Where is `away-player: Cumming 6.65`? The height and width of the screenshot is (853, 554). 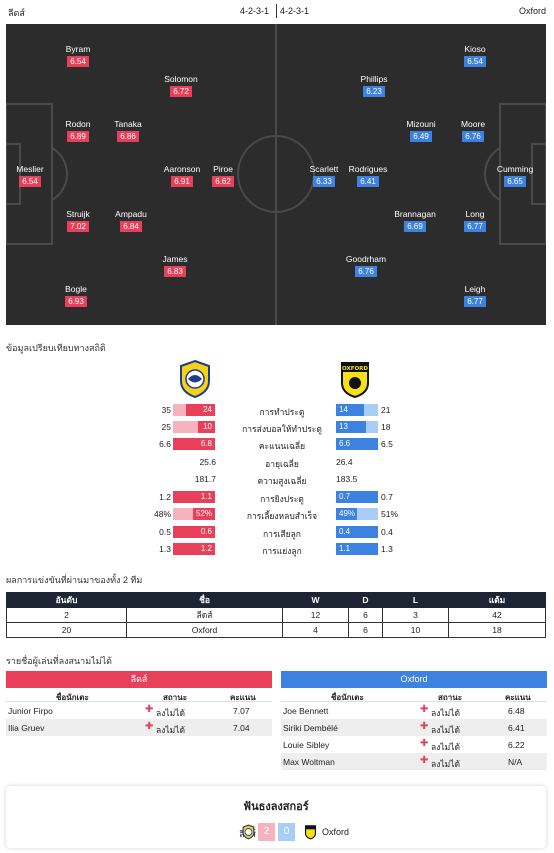 away-player: Cumming 6.65 is located at coordinates (515, 175).